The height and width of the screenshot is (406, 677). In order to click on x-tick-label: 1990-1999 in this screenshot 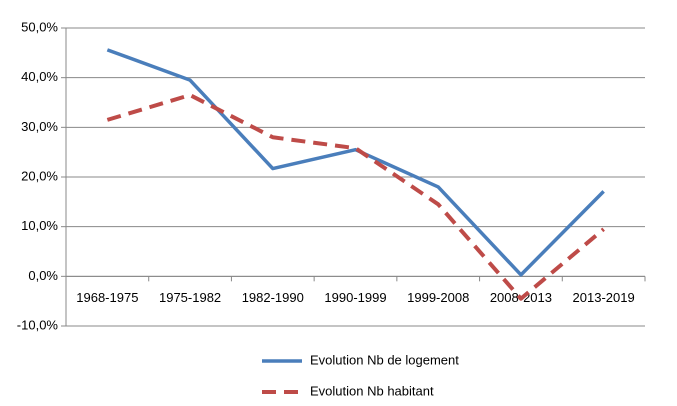, I will do `click(355, 297)`.